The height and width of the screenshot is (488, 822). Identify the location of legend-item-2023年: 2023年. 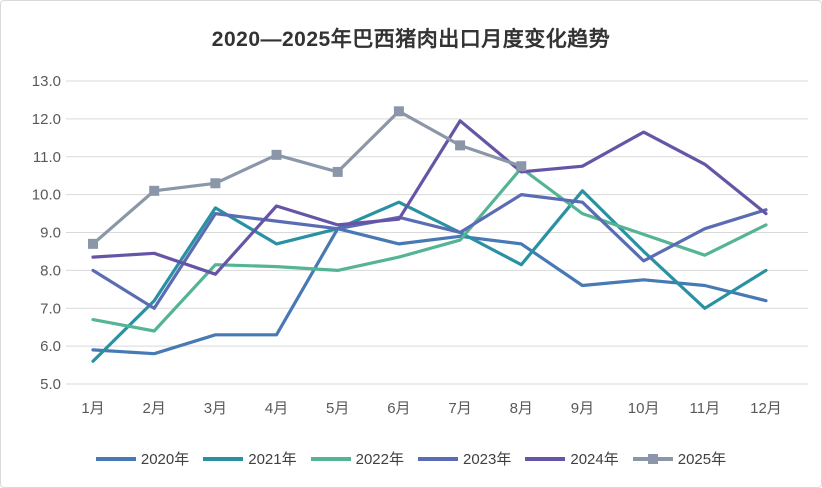
(464, 458).